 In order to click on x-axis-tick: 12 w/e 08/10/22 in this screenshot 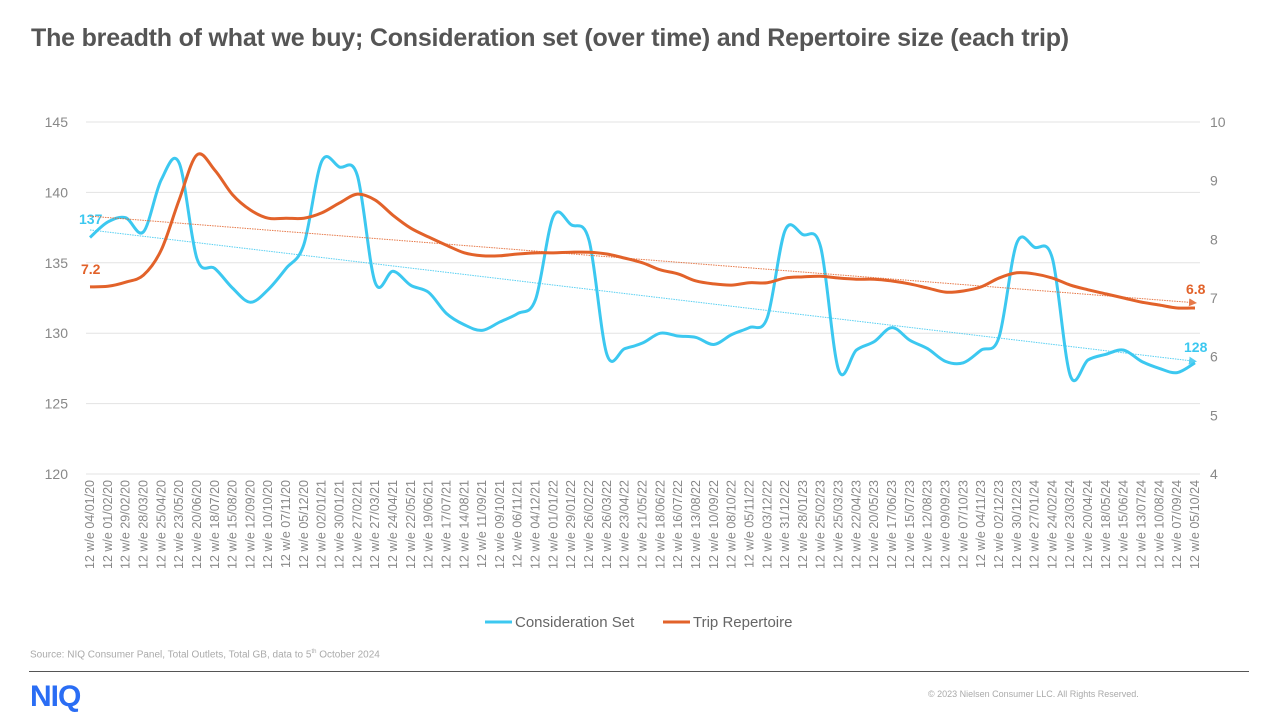, I will do `click(732, 524)`.